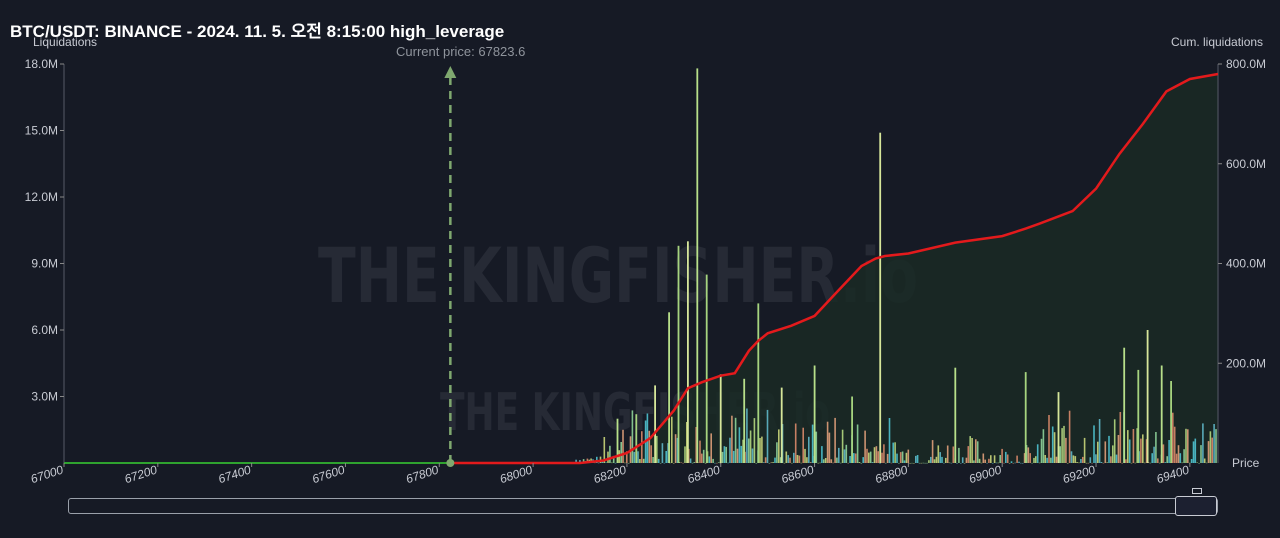 The image size is (1280, 538). I want to click on current-price-marker, so click(450, 463).